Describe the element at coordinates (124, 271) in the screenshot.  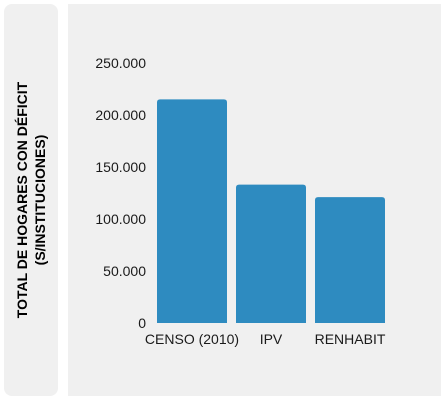
I see `y-tick-label: 50.000` at that location.